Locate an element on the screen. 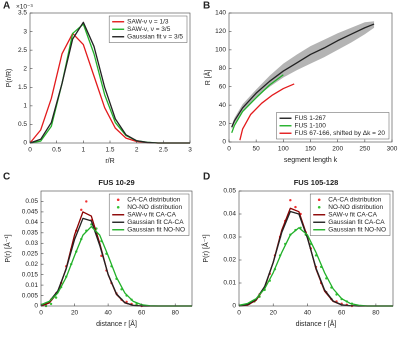 The width and height of the screenshot is (400, 337). x-tick-label: 1.5 is located at coordinates (109, 150).